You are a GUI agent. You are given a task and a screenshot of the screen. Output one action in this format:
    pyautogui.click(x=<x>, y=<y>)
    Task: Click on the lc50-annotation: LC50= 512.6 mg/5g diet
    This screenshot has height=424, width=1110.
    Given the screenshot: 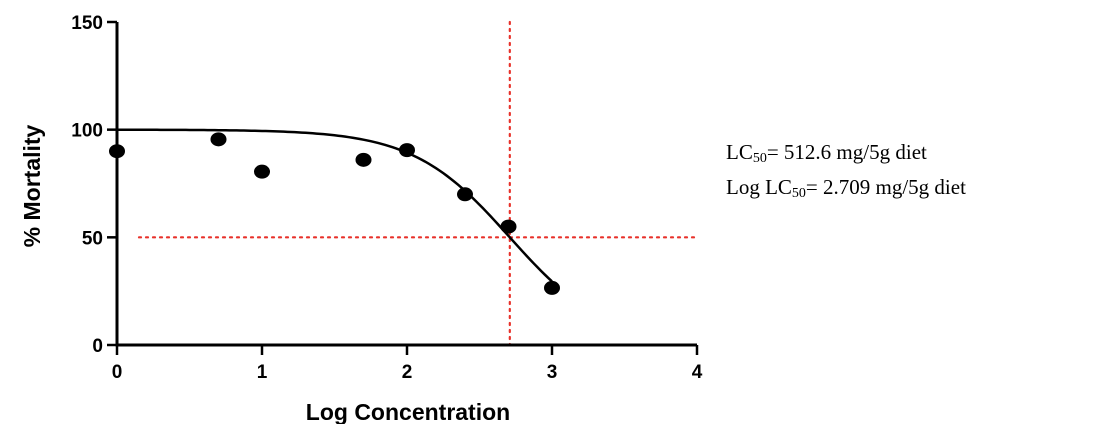 What is the action you would take?
    pyautogui.click(x=826, y=154)
    